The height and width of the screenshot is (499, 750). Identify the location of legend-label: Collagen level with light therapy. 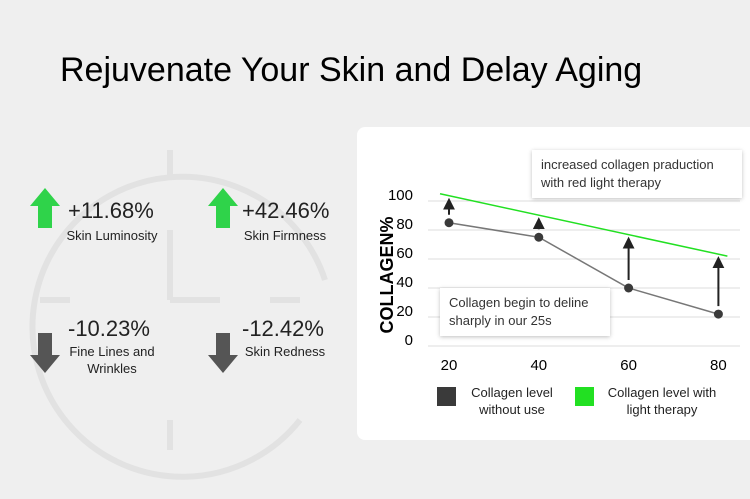
(662, 401).